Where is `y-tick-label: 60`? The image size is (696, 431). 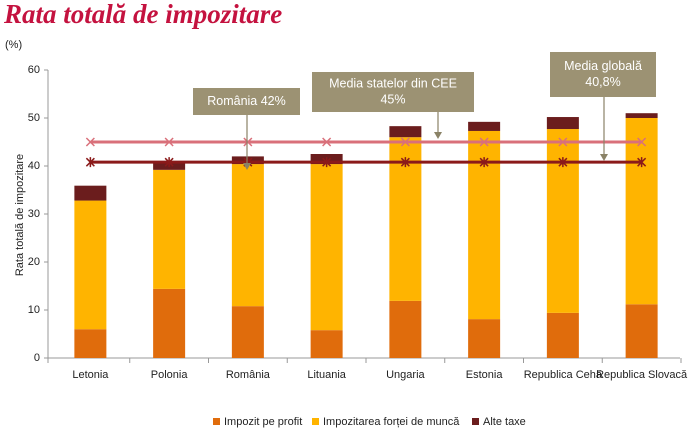
y-tick-label: 60 is located at coordinates (34, 70).